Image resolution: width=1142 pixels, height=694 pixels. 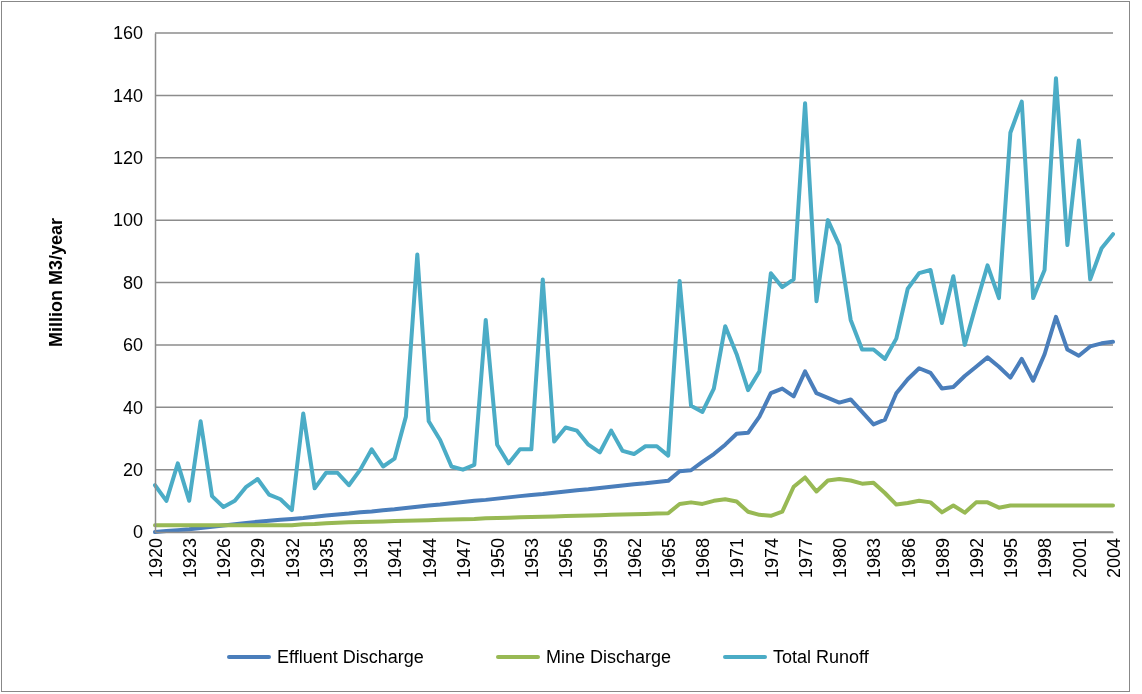 I want to click on legend-label: Mine Discharge, so click(x=609, y=657).